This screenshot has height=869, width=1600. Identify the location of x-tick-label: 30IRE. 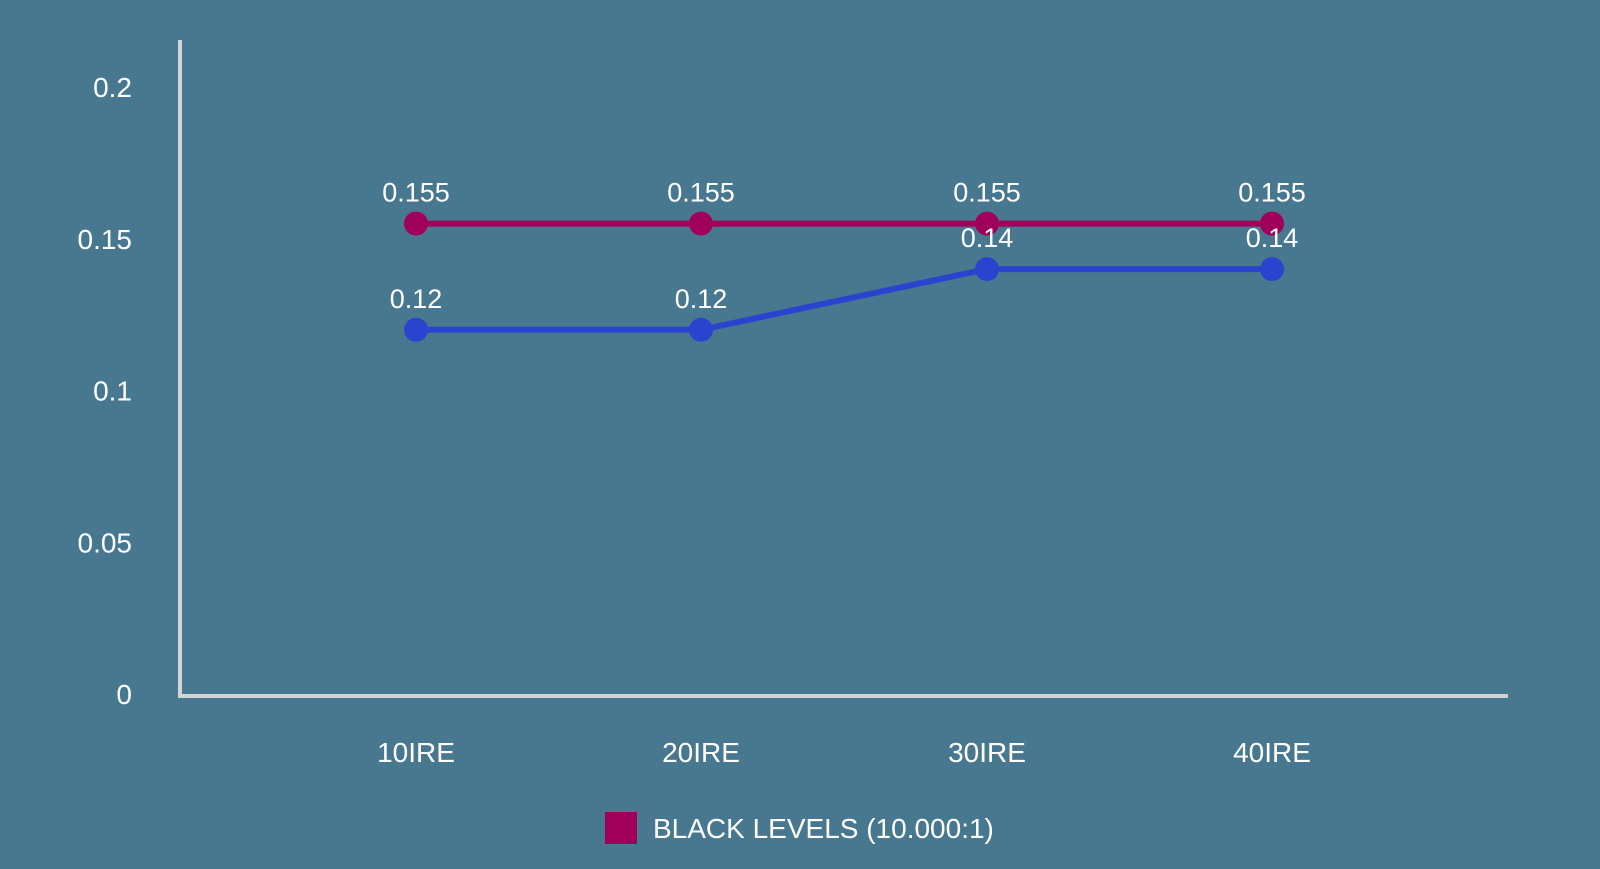
(987, 752).